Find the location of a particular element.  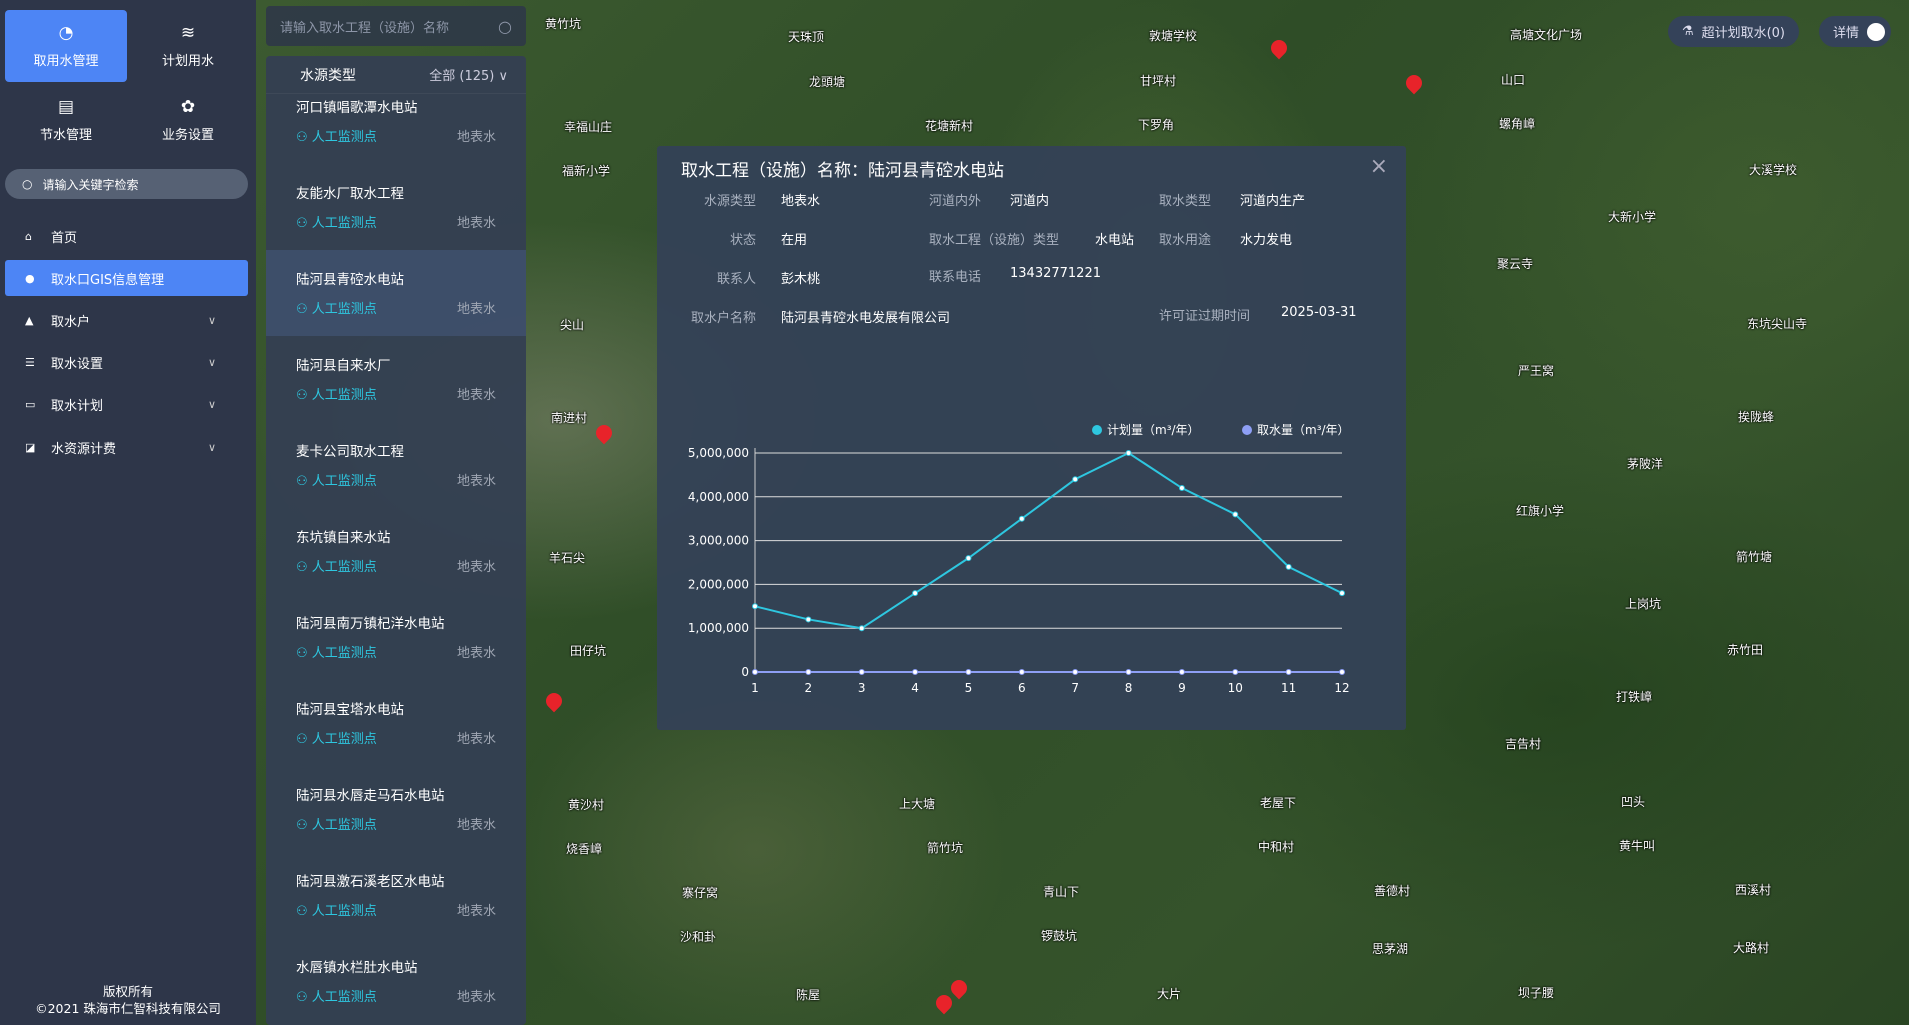

source-type-select: 全部 (125) ∨ is located at coordinates (468, 74).